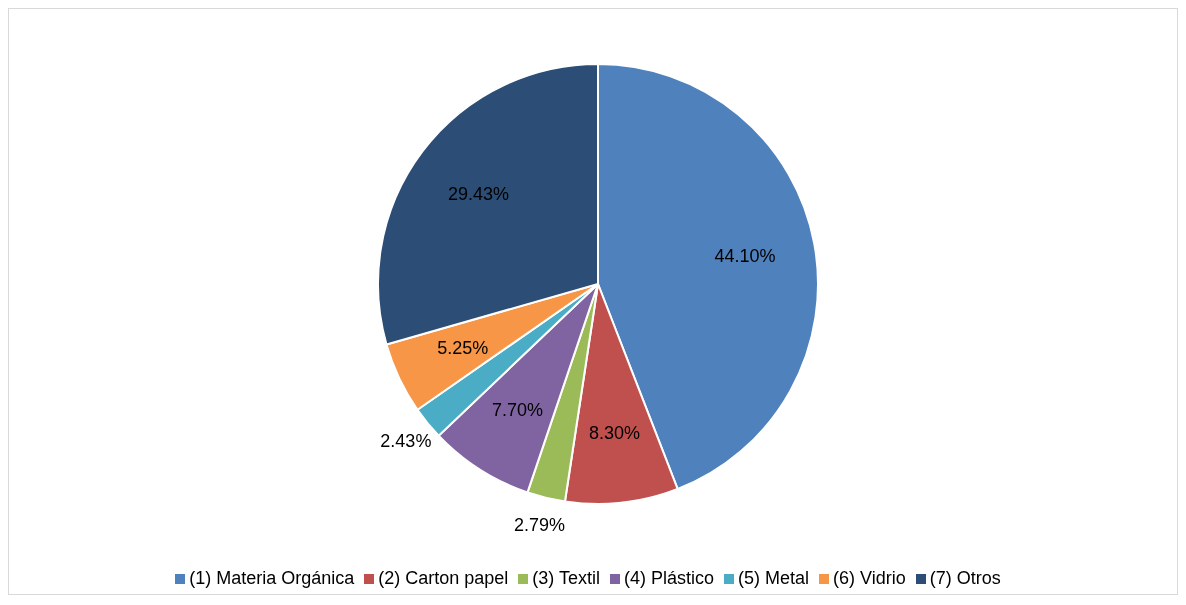  I want to click on legend-label: (4) Plástico, so click(669, 578).